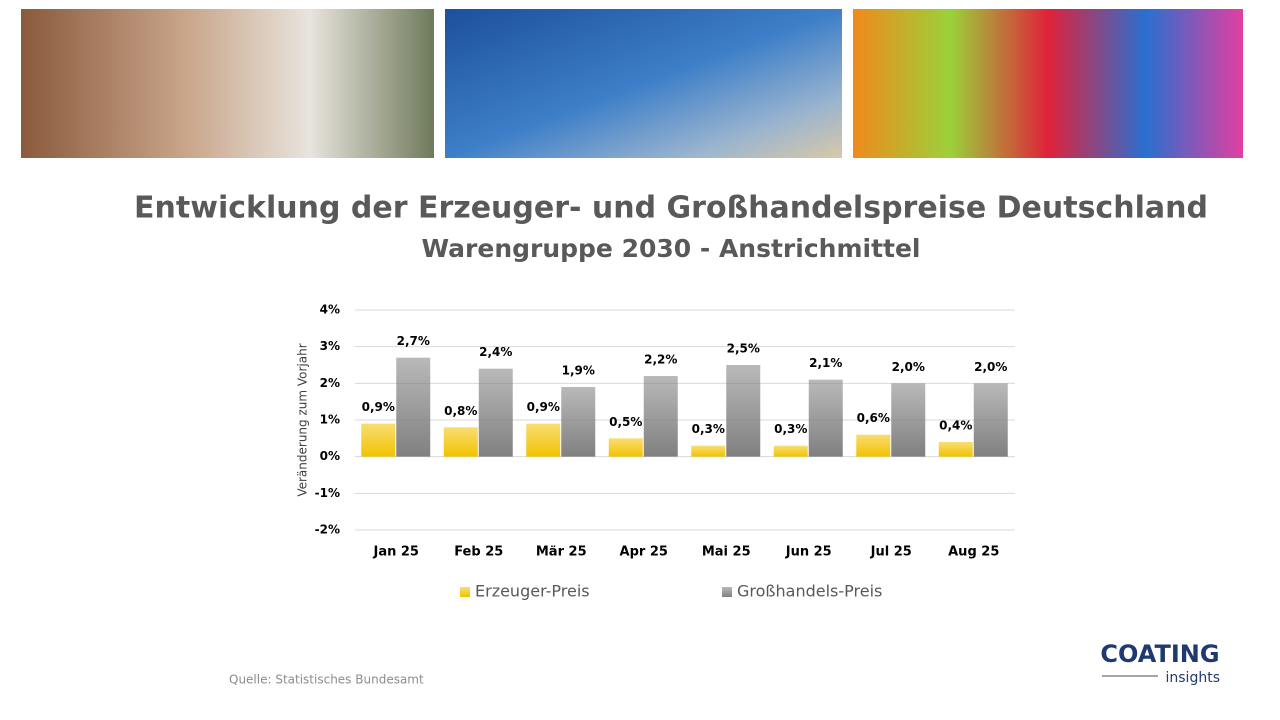 This screenshot has height=720, width=1280. What do you see at coordinates (973, 552) in the screenshot?
I see `x-tick-label: Aug 25` at bounding box center [973, 552].